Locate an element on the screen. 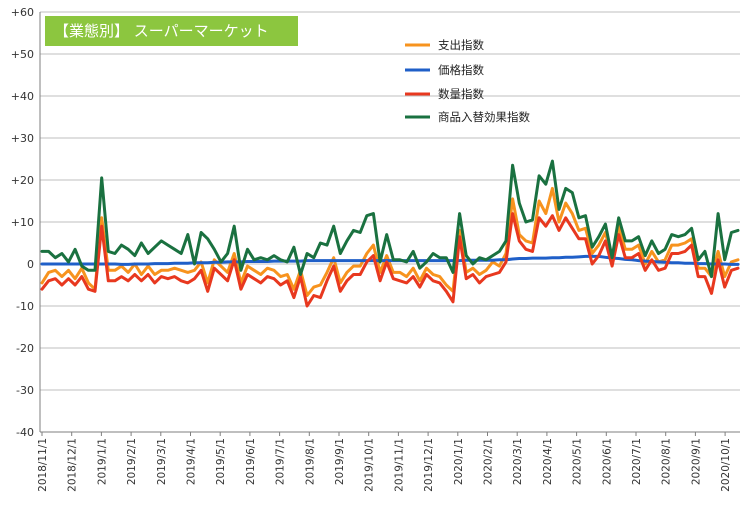 The image size is (745, 510). y-tick-label: +20 is located at coordinates (22, 180).